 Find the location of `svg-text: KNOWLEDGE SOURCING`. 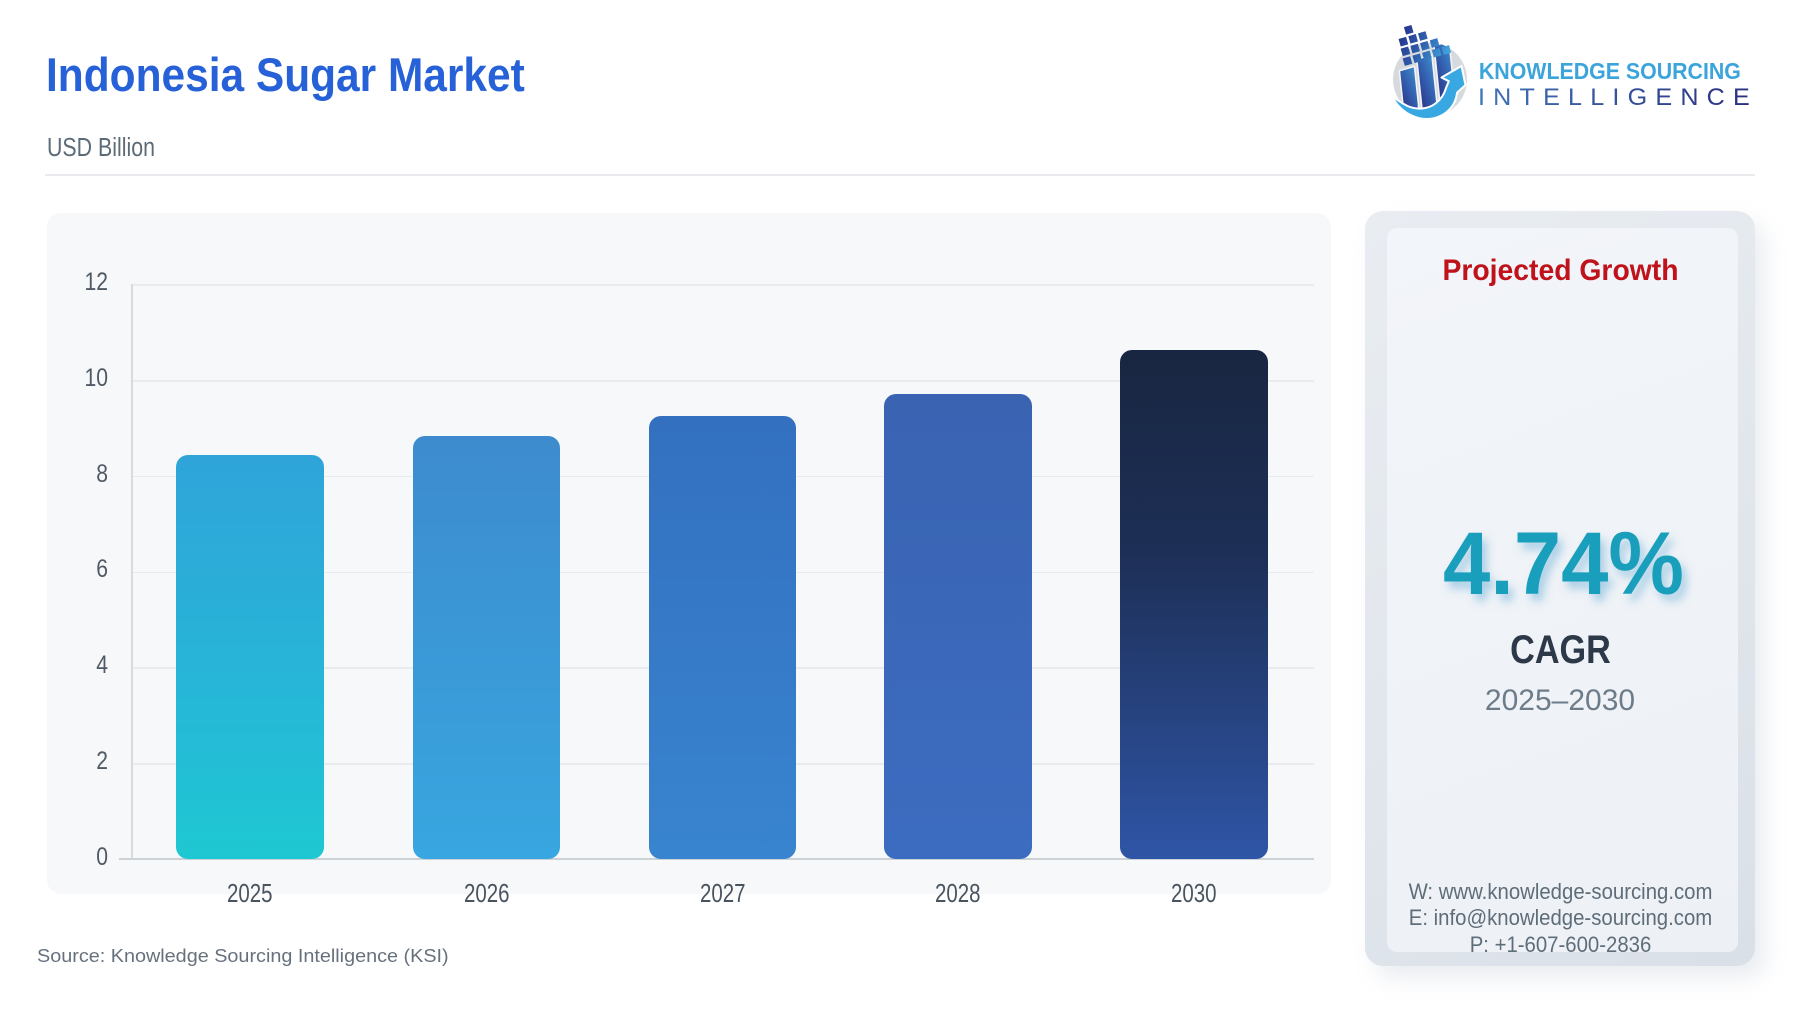

svg-text: KNOWLEDGE SOURCING is located at coordinates (1610, 71).